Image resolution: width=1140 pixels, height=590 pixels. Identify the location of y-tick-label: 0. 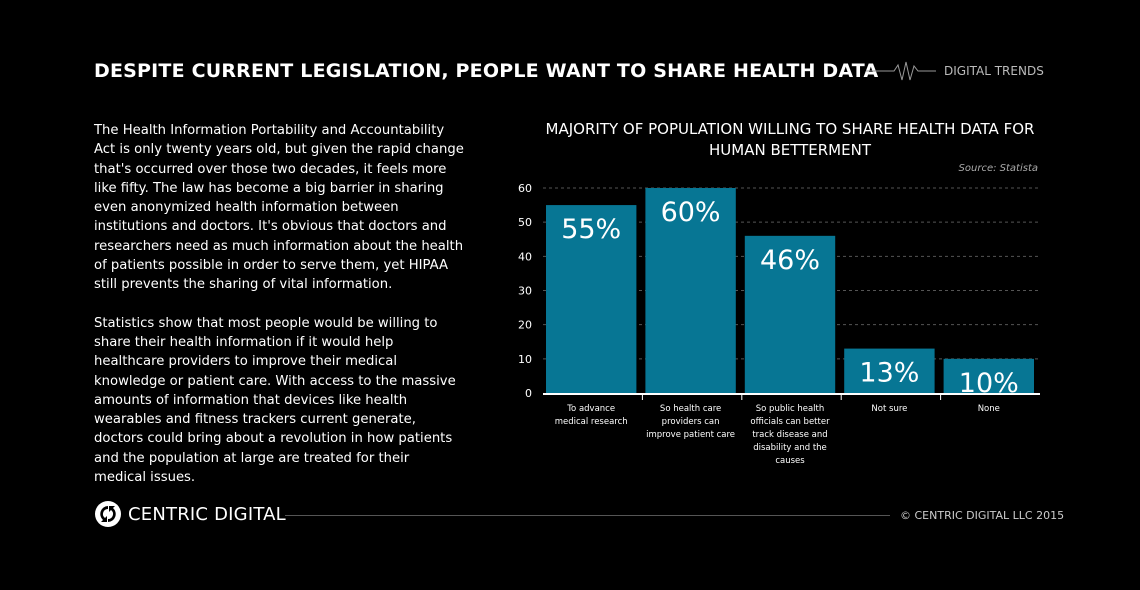
(528, 393).